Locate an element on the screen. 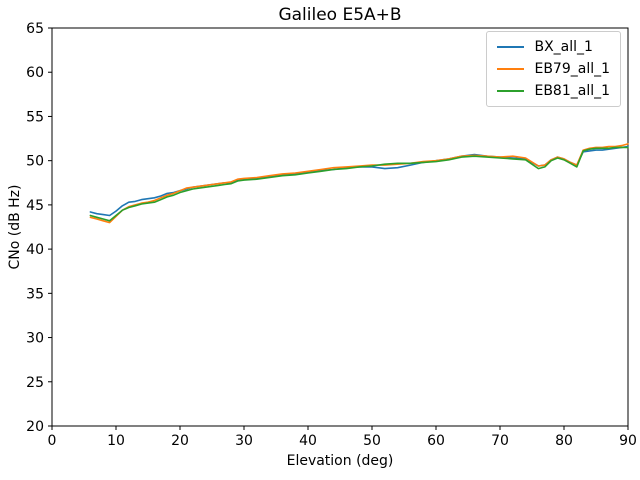  legend: BX_all_1 EB79_all_1 EB81_all_1 is located at coordinates (553, 69).